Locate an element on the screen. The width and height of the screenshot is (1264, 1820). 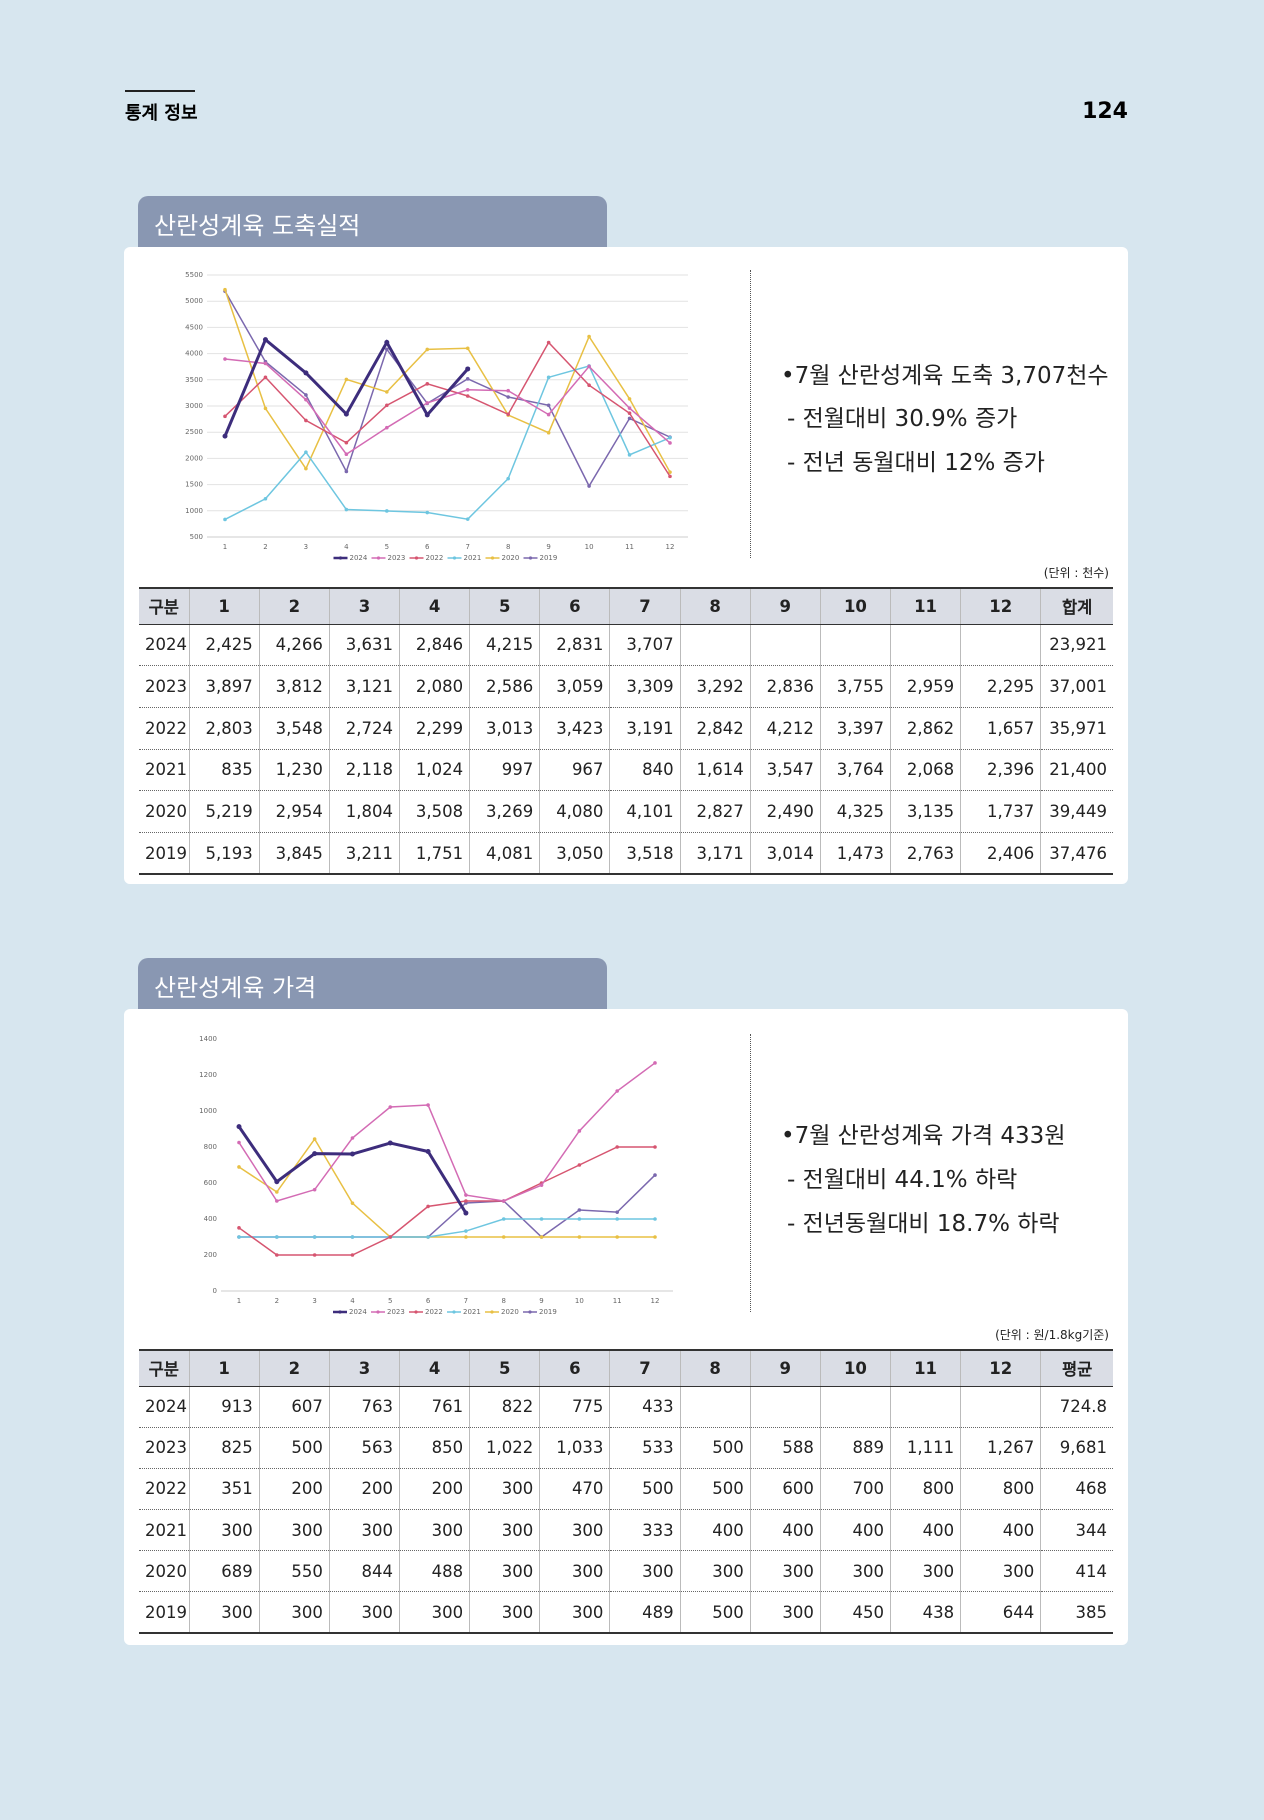
header-cell: 8 is located at coordinates (715, 606).